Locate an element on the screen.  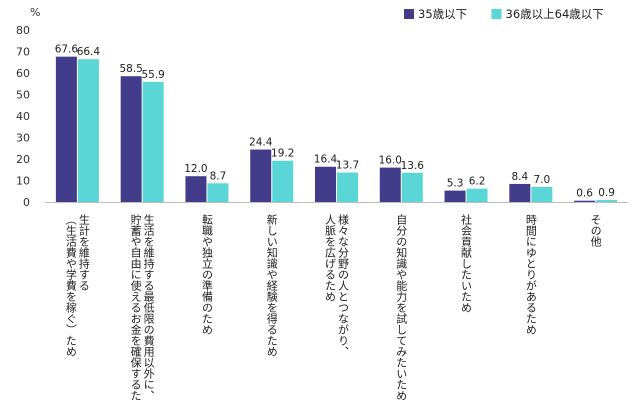
data-label: 16.4 is located at coordinates (326, 160).